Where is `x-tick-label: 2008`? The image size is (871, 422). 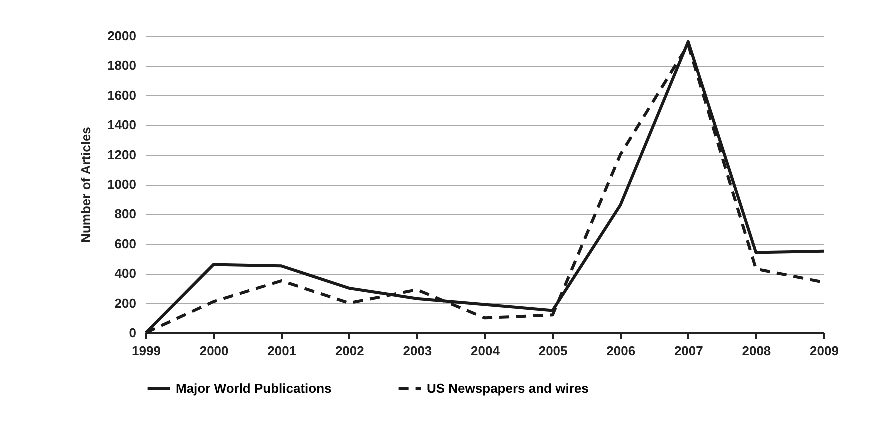 x-tick-label: 2008 is located at coordinates (757, 351).